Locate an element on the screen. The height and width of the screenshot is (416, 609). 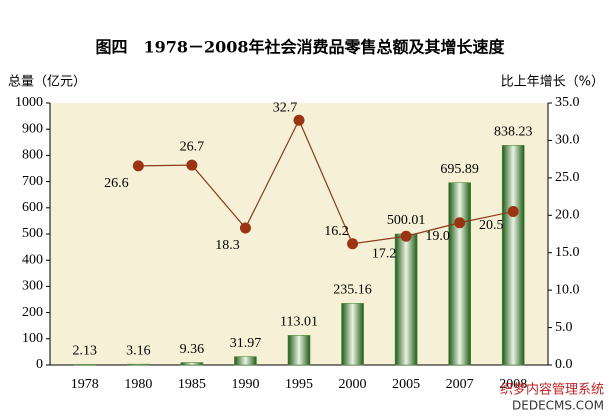
line-value-label: 20.5 is located at coordinates (491, 225).